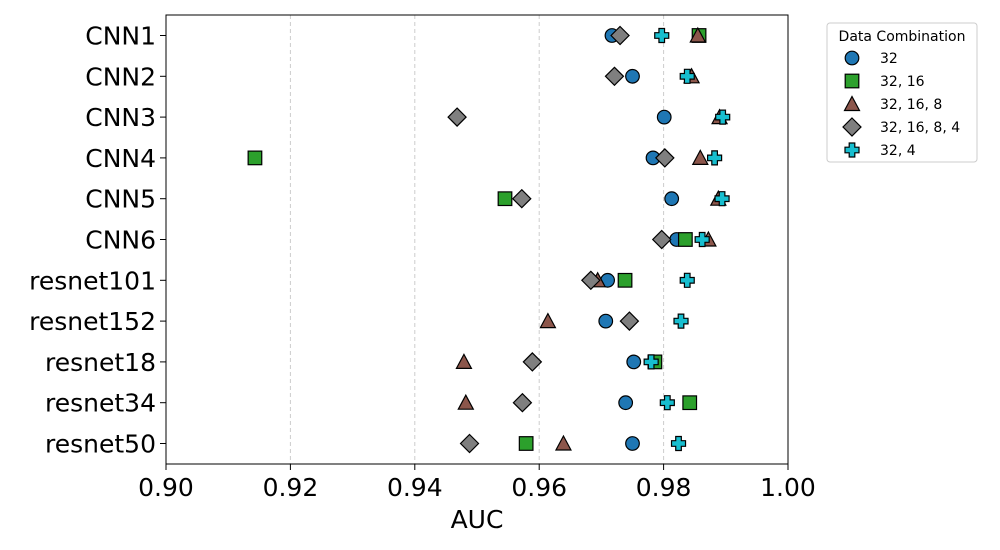 The image size is (1000, 550). I want to click on y-tick-label: resnet152, so click(92, 321).